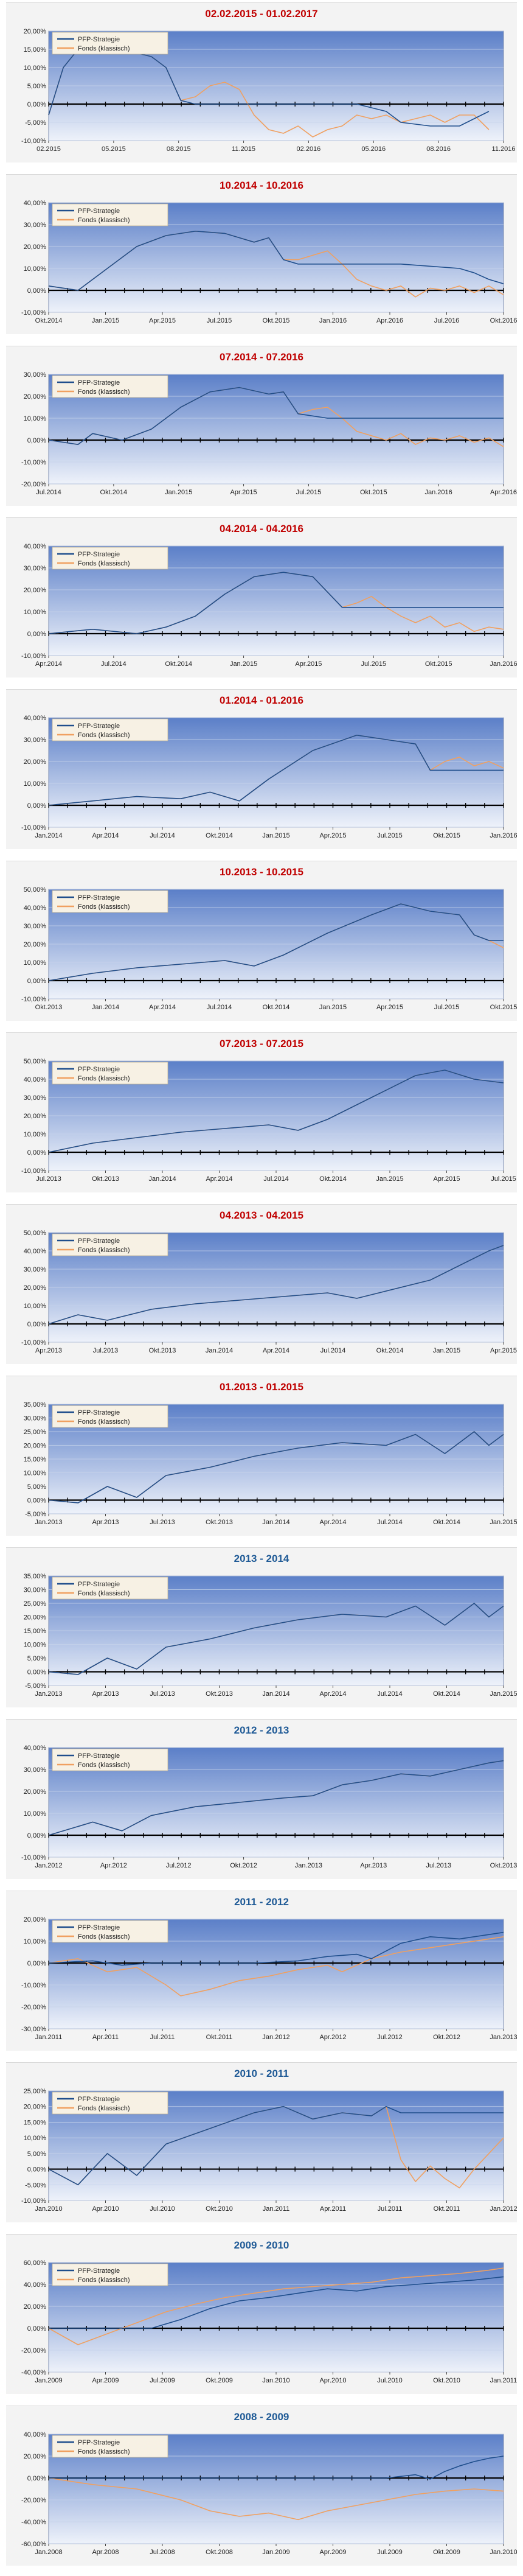  What do you see at coordinates (276, 1966) in the screenshot?
I see `series-line-fonds-klassisch` at bounding box center [276, 1966].